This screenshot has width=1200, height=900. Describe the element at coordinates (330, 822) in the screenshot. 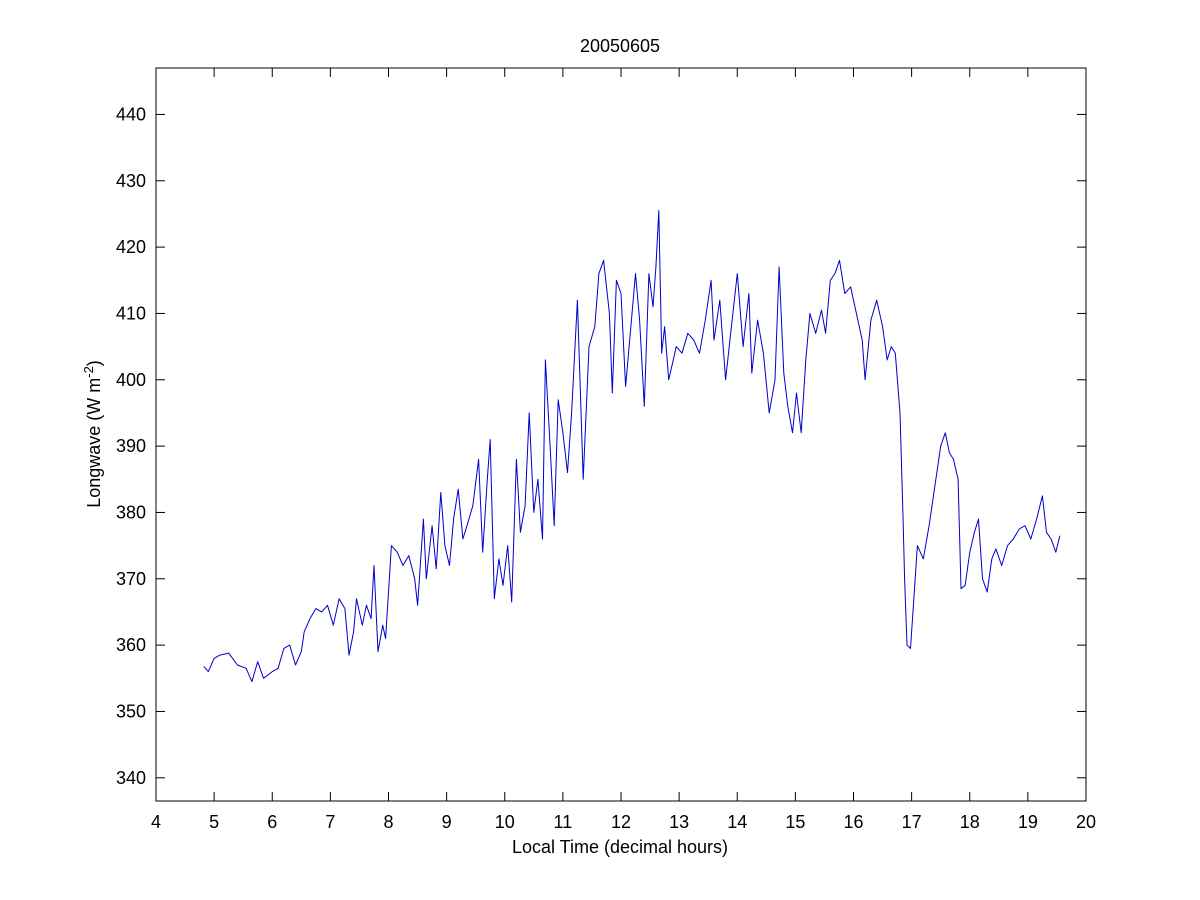

I see `x-tick-label: 7` at that location.